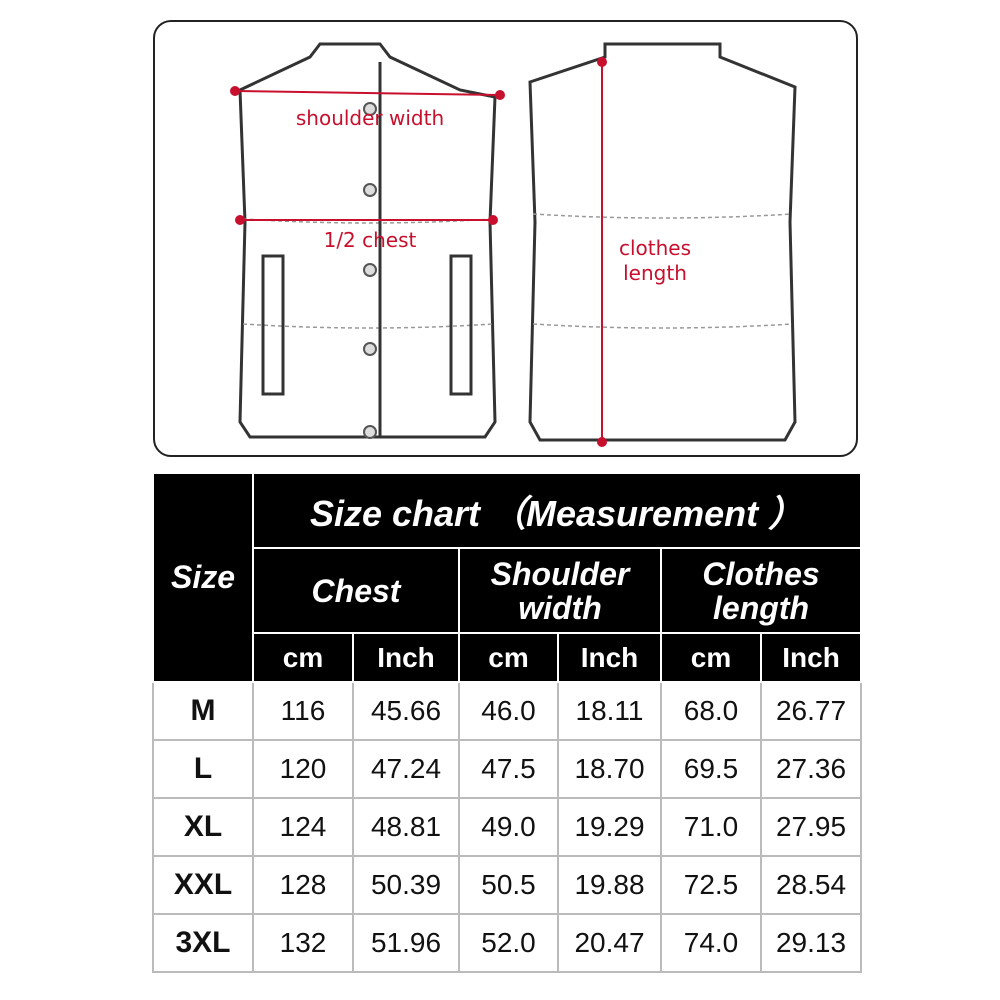  Describe the element at coordinates (711, 885) in the screenshot. I see `value-cell: 72.5` at that location.